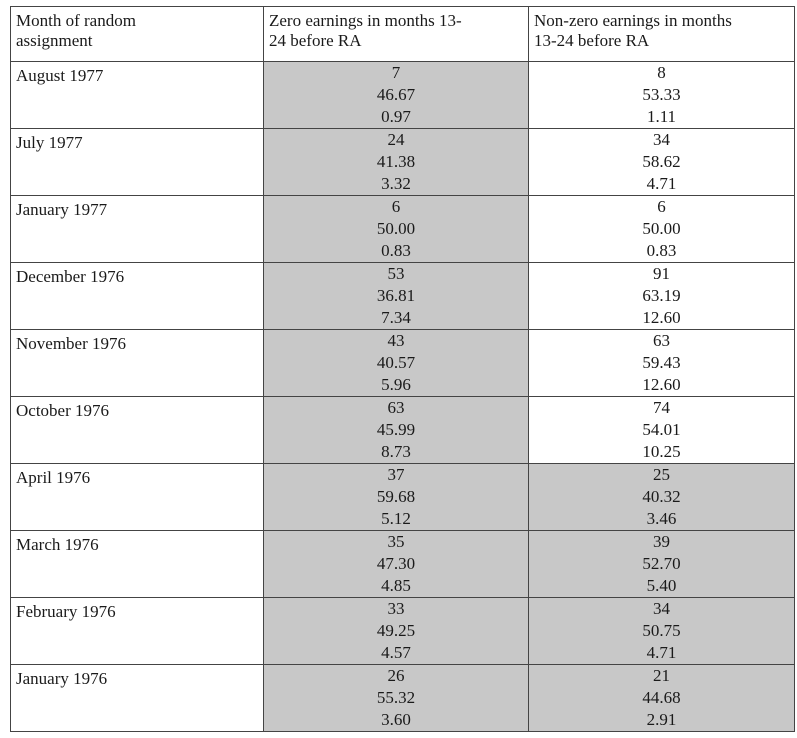  What do you see at coordinates (396, 652) in the screenshot?
I see `share-value: 4.57` at bounding box center [396, 652].